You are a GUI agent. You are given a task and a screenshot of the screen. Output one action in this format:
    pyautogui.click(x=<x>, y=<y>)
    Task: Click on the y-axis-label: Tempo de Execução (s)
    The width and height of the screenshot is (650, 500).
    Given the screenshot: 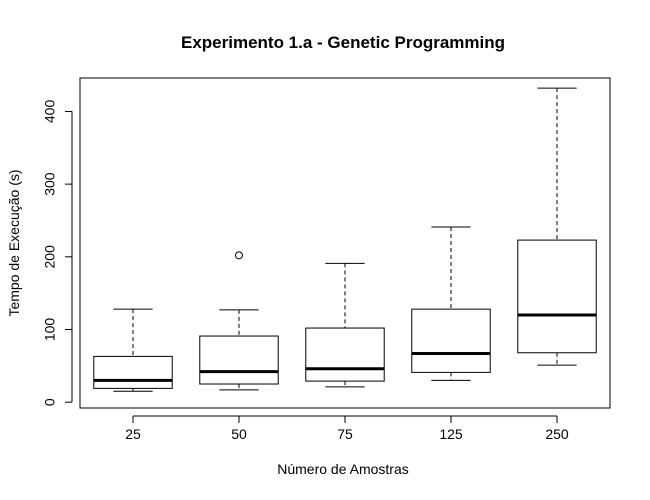 What is the action you would take?
    pyautogui.click(x=14, y=242)
    